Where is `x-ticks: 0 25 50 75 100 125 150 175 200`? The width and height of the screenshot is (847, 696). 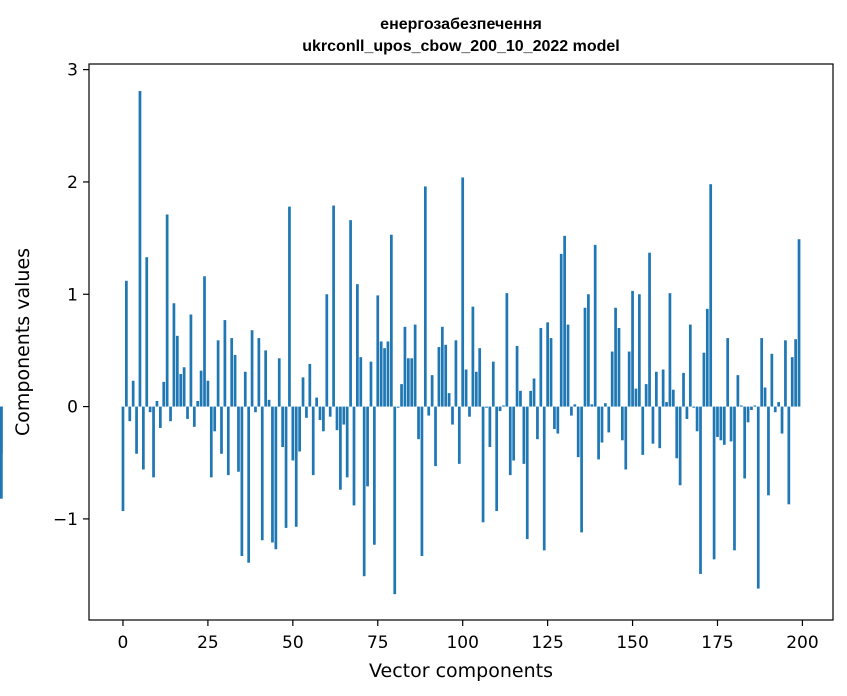
x-ticks: 0 25 50 75 100 125 150 175 200 is located at coordinates (468, 636).